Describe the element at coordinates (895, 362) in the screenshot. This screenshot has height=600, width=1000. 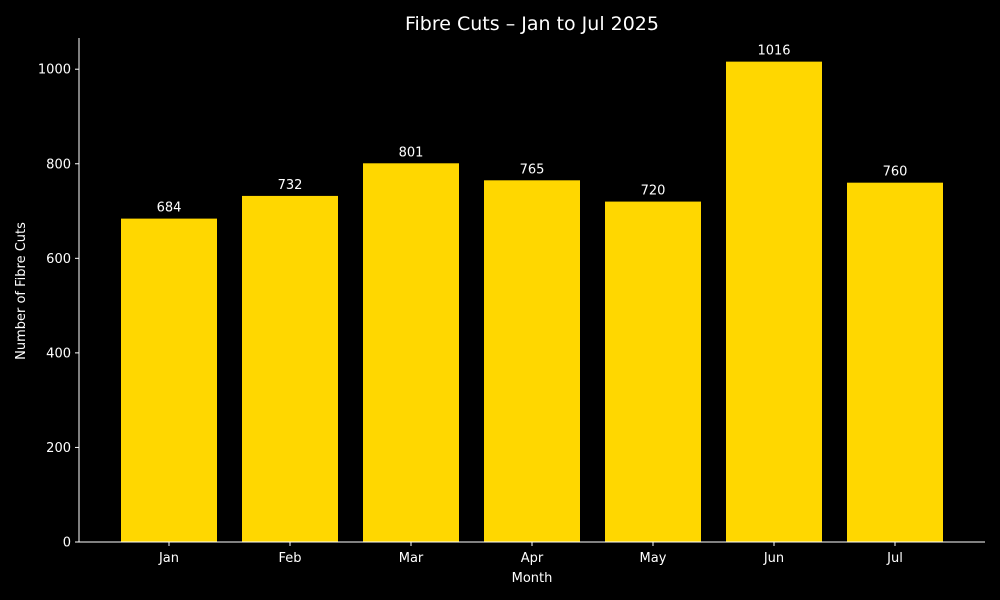
I see `bar-jul` at that location.